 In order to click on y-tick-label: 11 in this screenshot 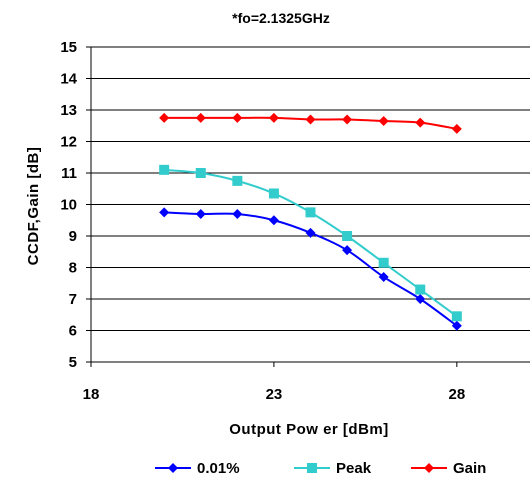, I will do `click(69, 173)`.